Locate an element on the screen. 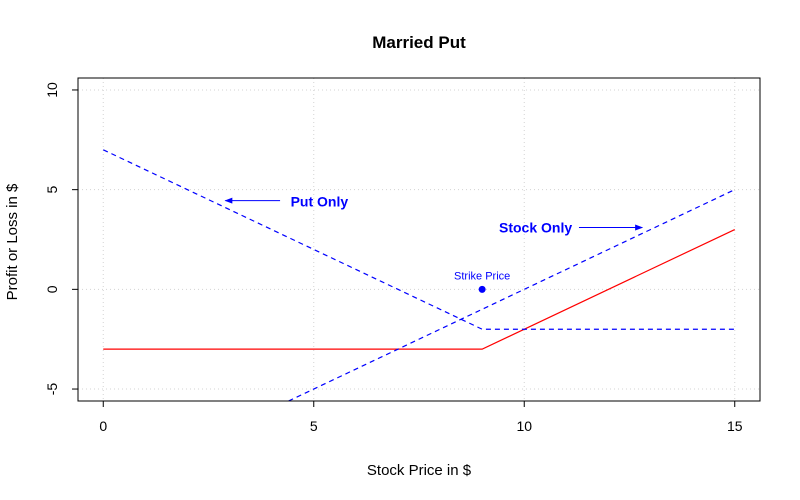 The width and height of the screenshot is (800, 500). y-axis-label: Profit or Loss in $ is located at coordinates (12, 241).